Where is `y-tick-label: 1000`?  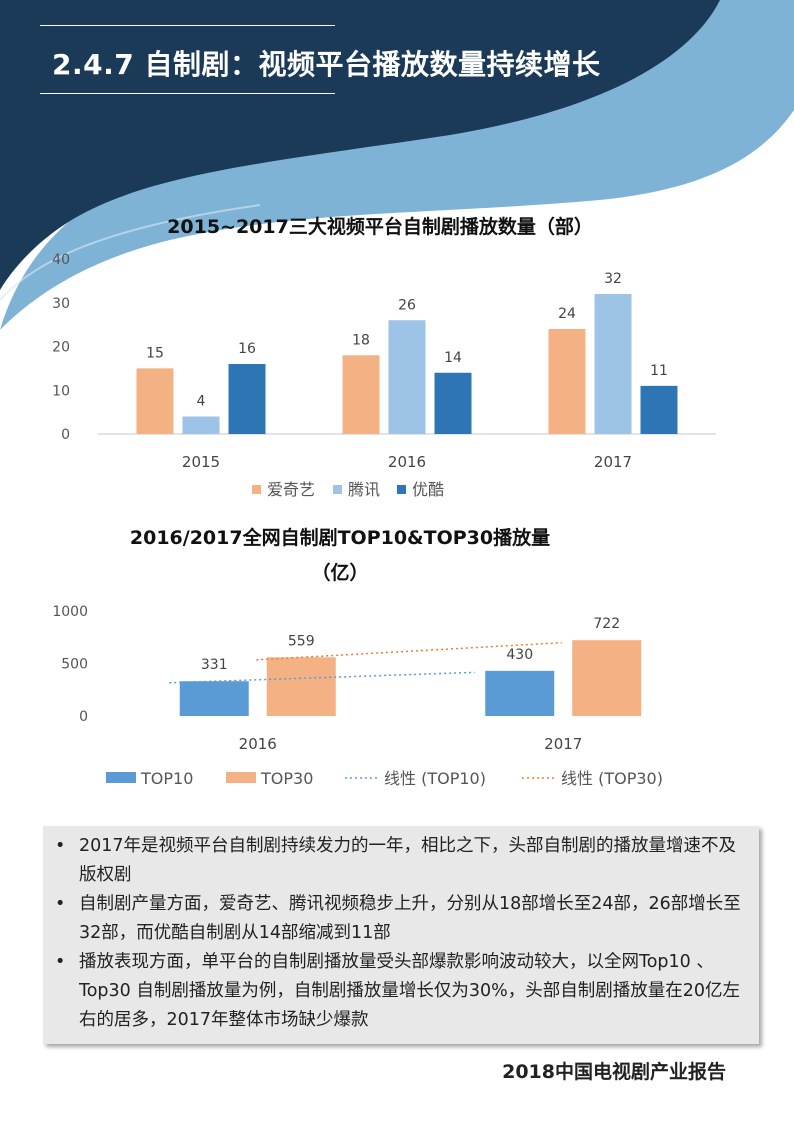 y-tick-label: 1000 is located at coordinates (70, 612).